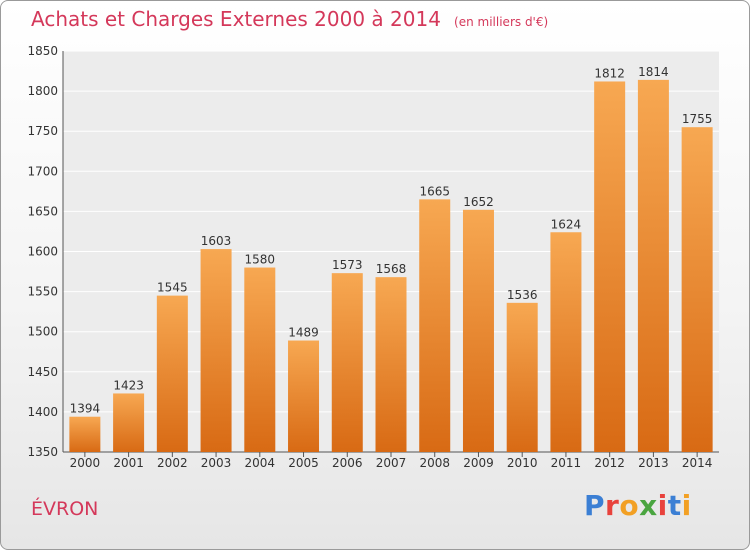  Describe the element at coordinates (522, 463) in the screenshot. I see `x-tick-label: 2010` at that location.